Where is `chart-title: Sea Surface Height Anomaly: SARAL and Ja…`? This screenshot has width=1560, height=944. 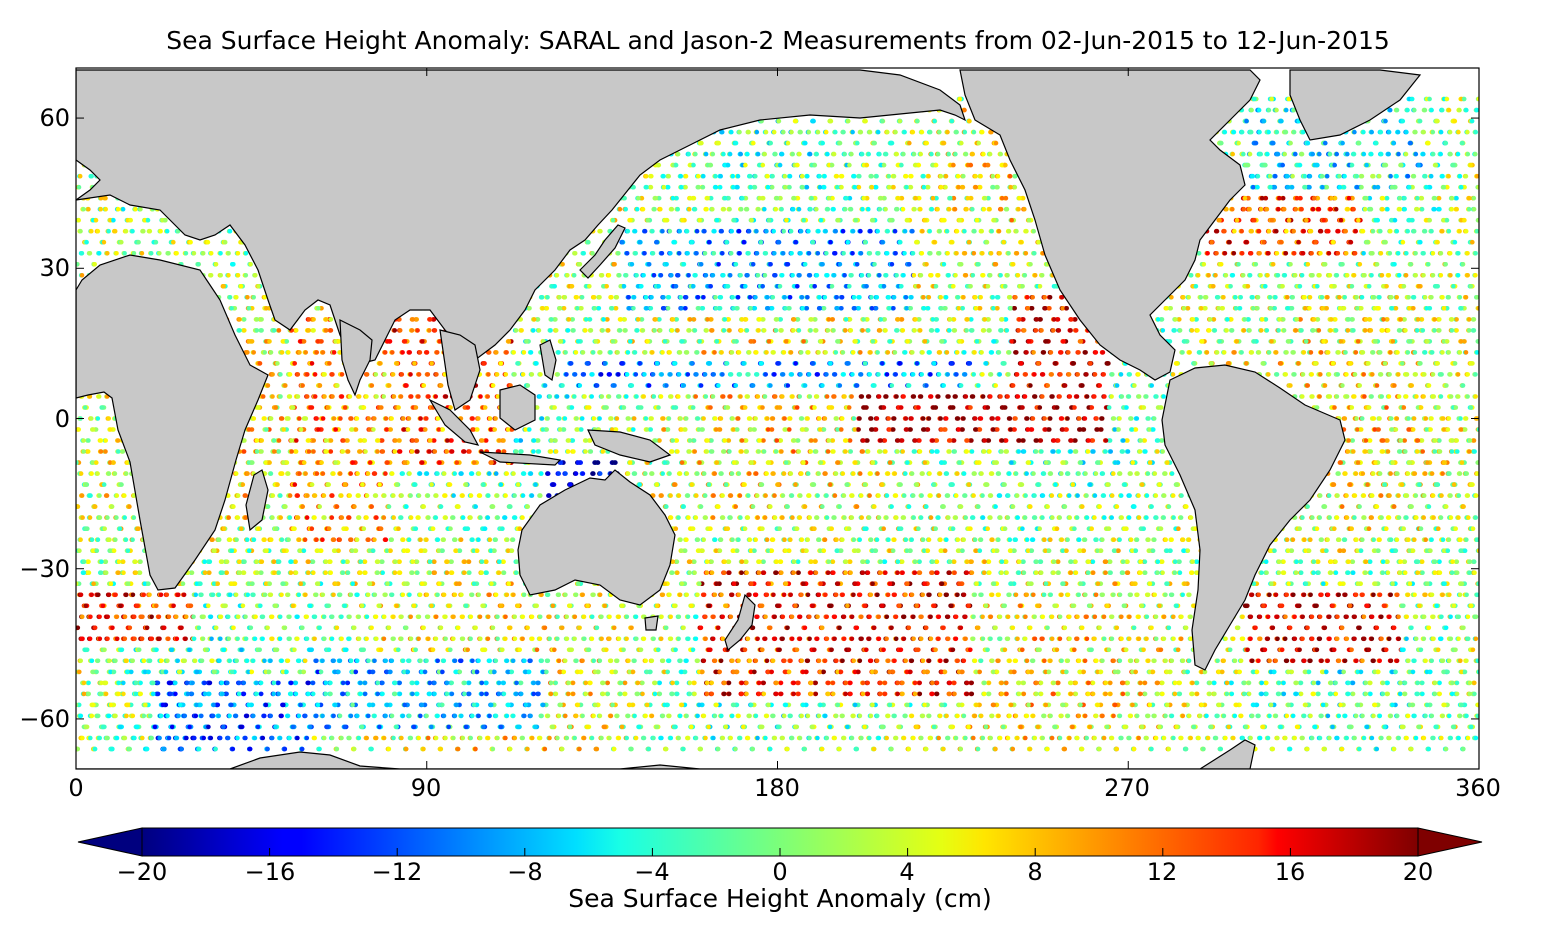
chart-title: Sea Surface Height Anomaly: SARAL and Ja… is located at coordinates (778, 40).